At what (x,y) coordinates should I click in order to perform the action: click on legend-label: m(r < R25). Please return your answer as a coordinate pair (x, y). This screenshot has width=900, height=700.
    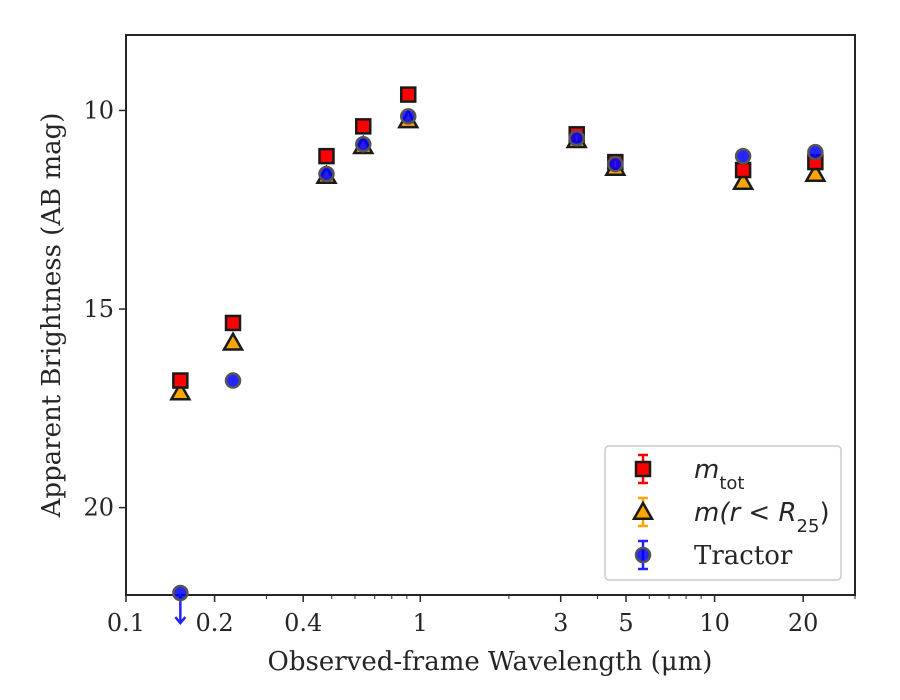
    Looking at the image, I should click on (762, 517).